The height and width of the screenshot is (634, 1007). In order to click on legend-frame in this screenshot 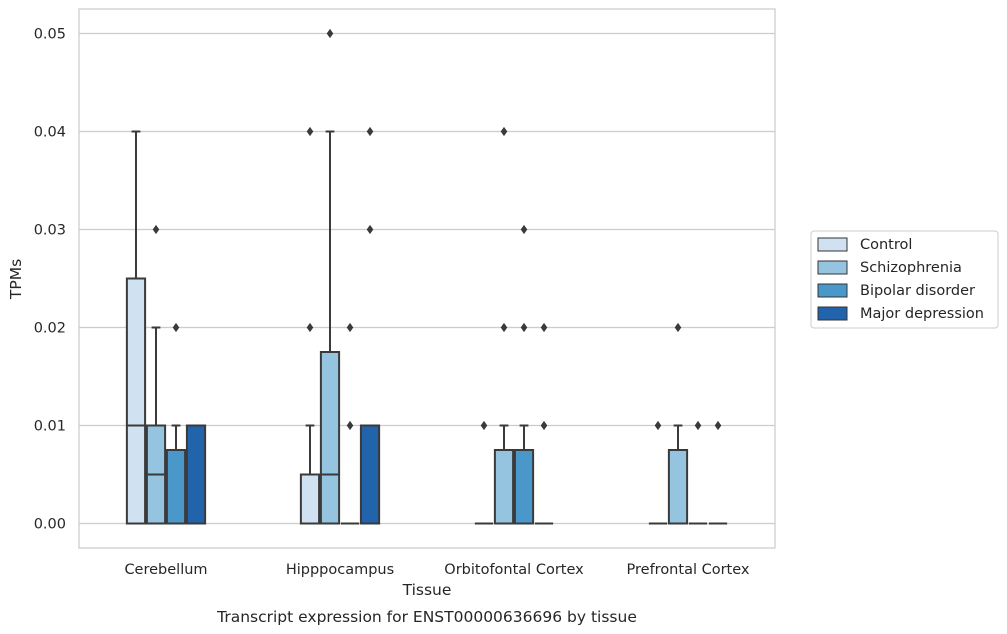, I will do `click(904, 279)`.